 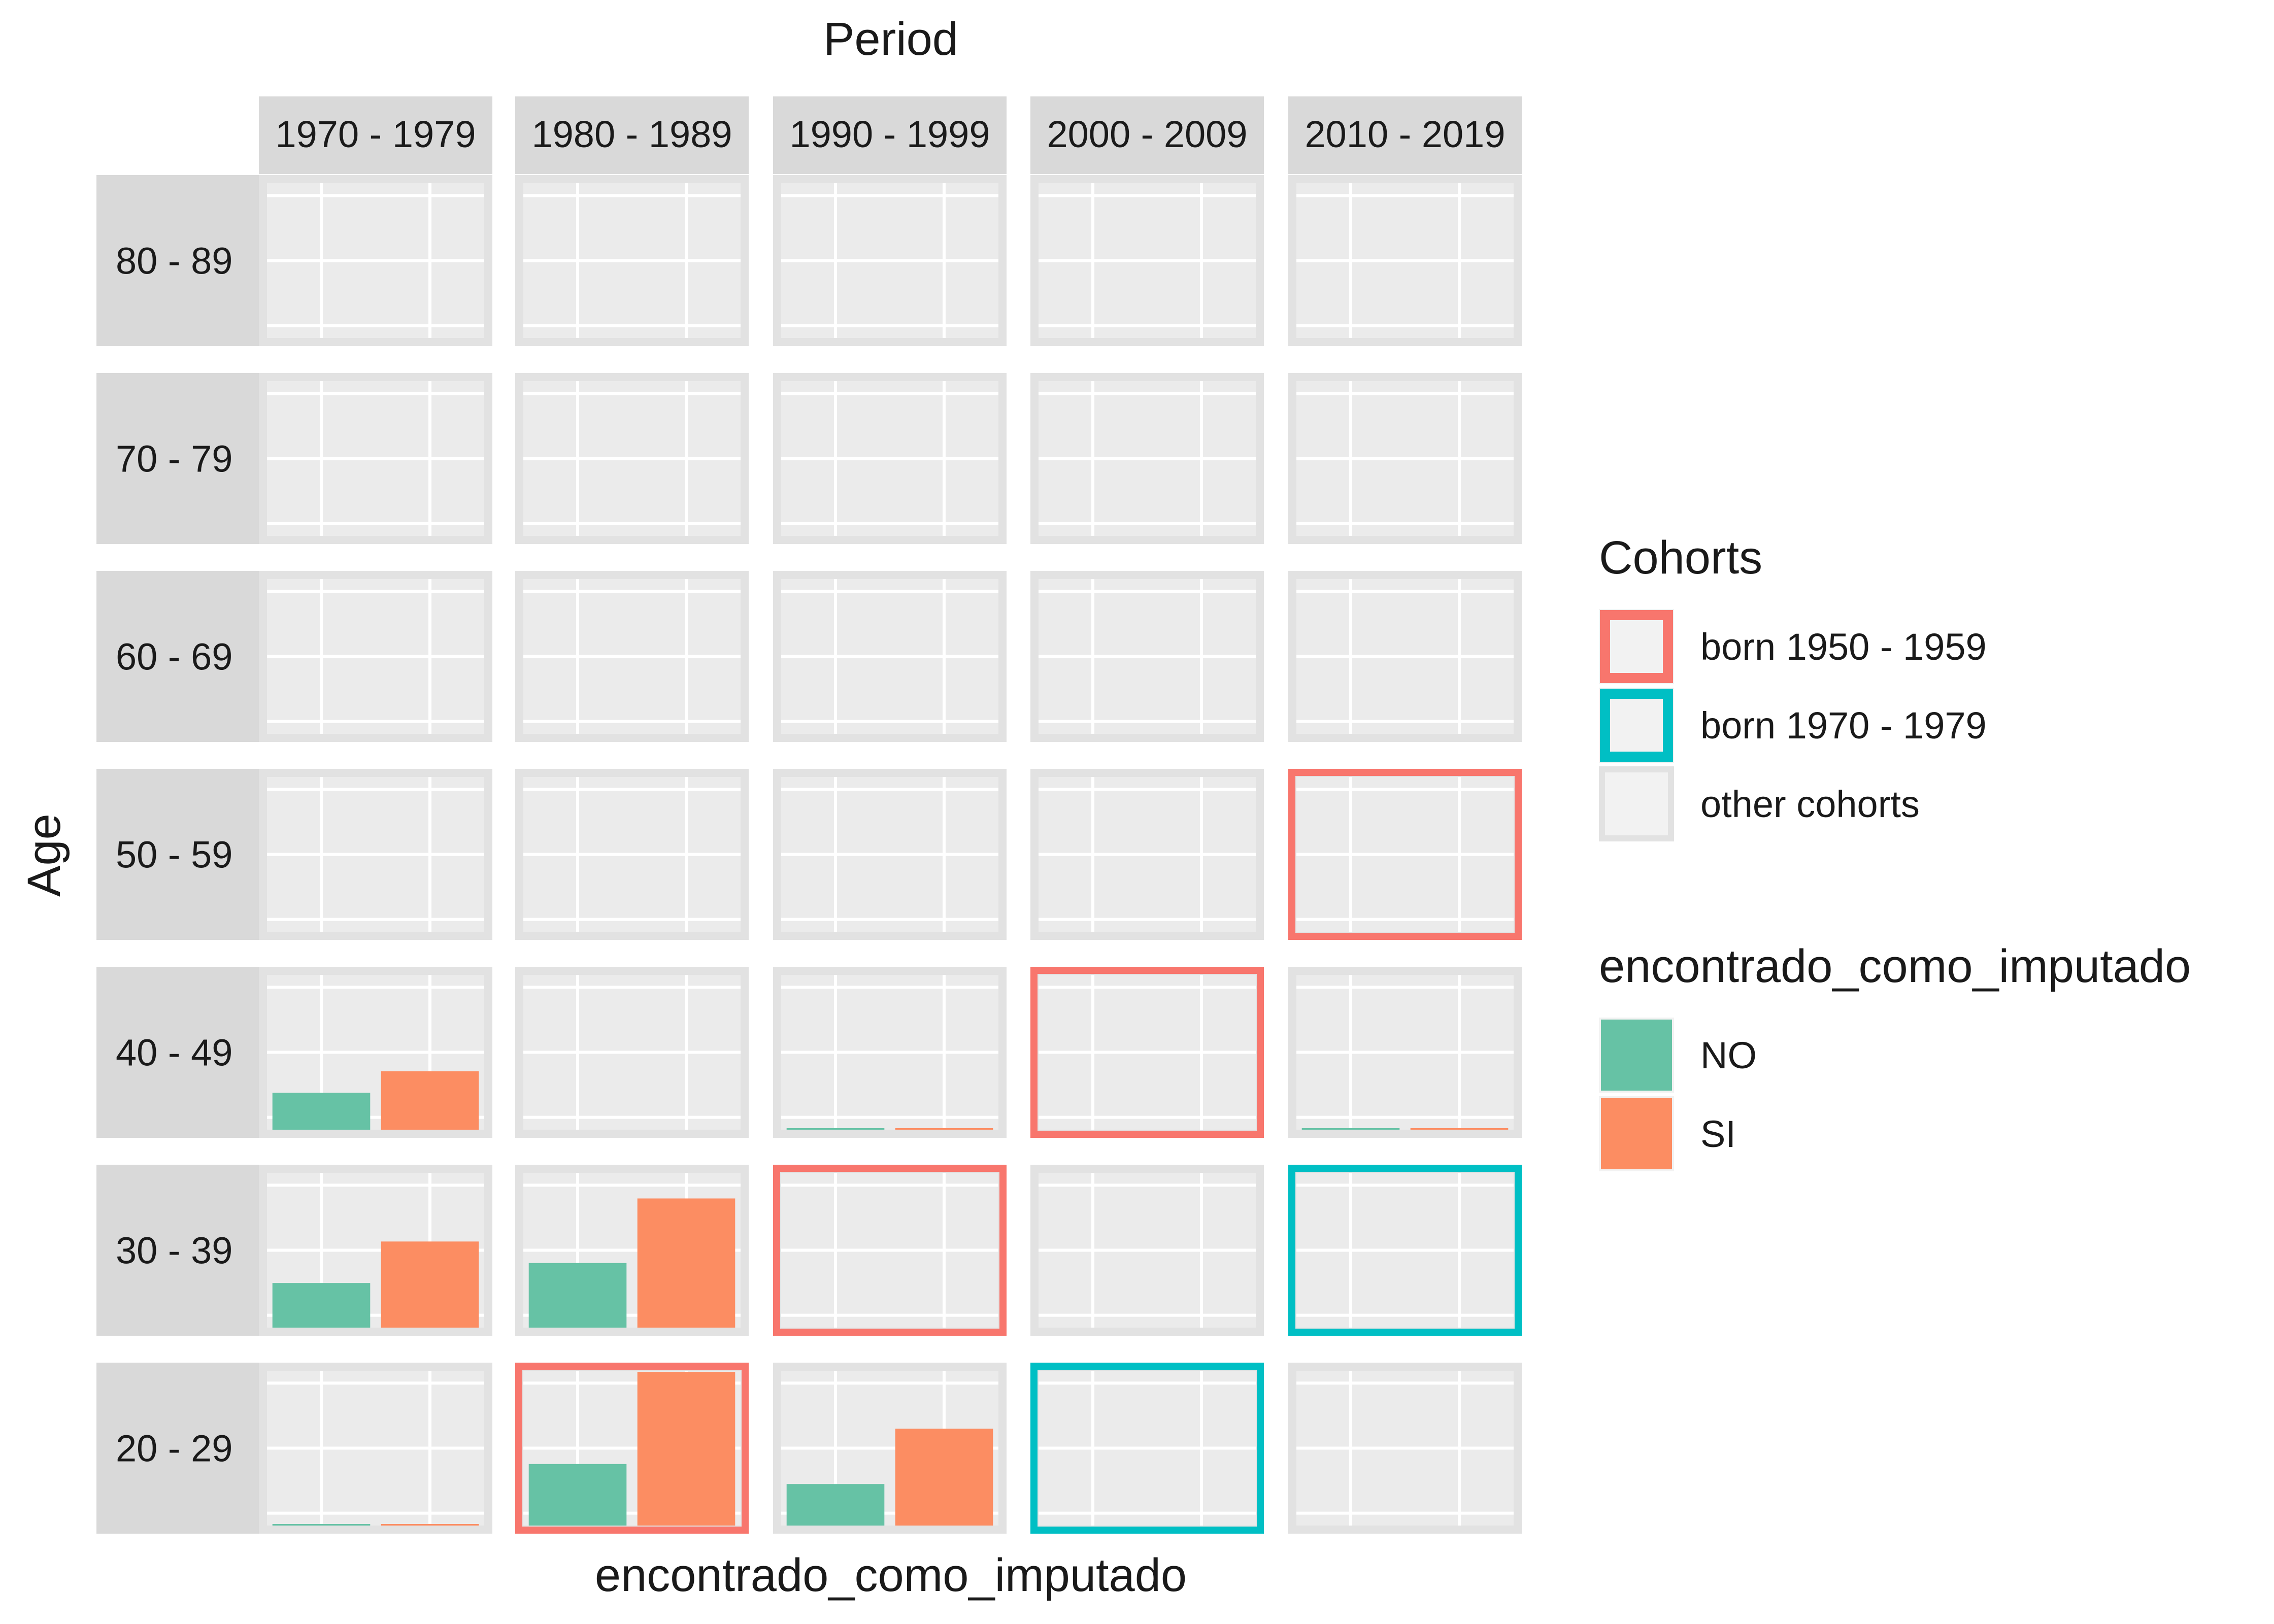 What do you see at coordinates (174, 1053) in the screenshot?
I see `row-strip-label: 40 - 49` at bounding box center [174, 1053].